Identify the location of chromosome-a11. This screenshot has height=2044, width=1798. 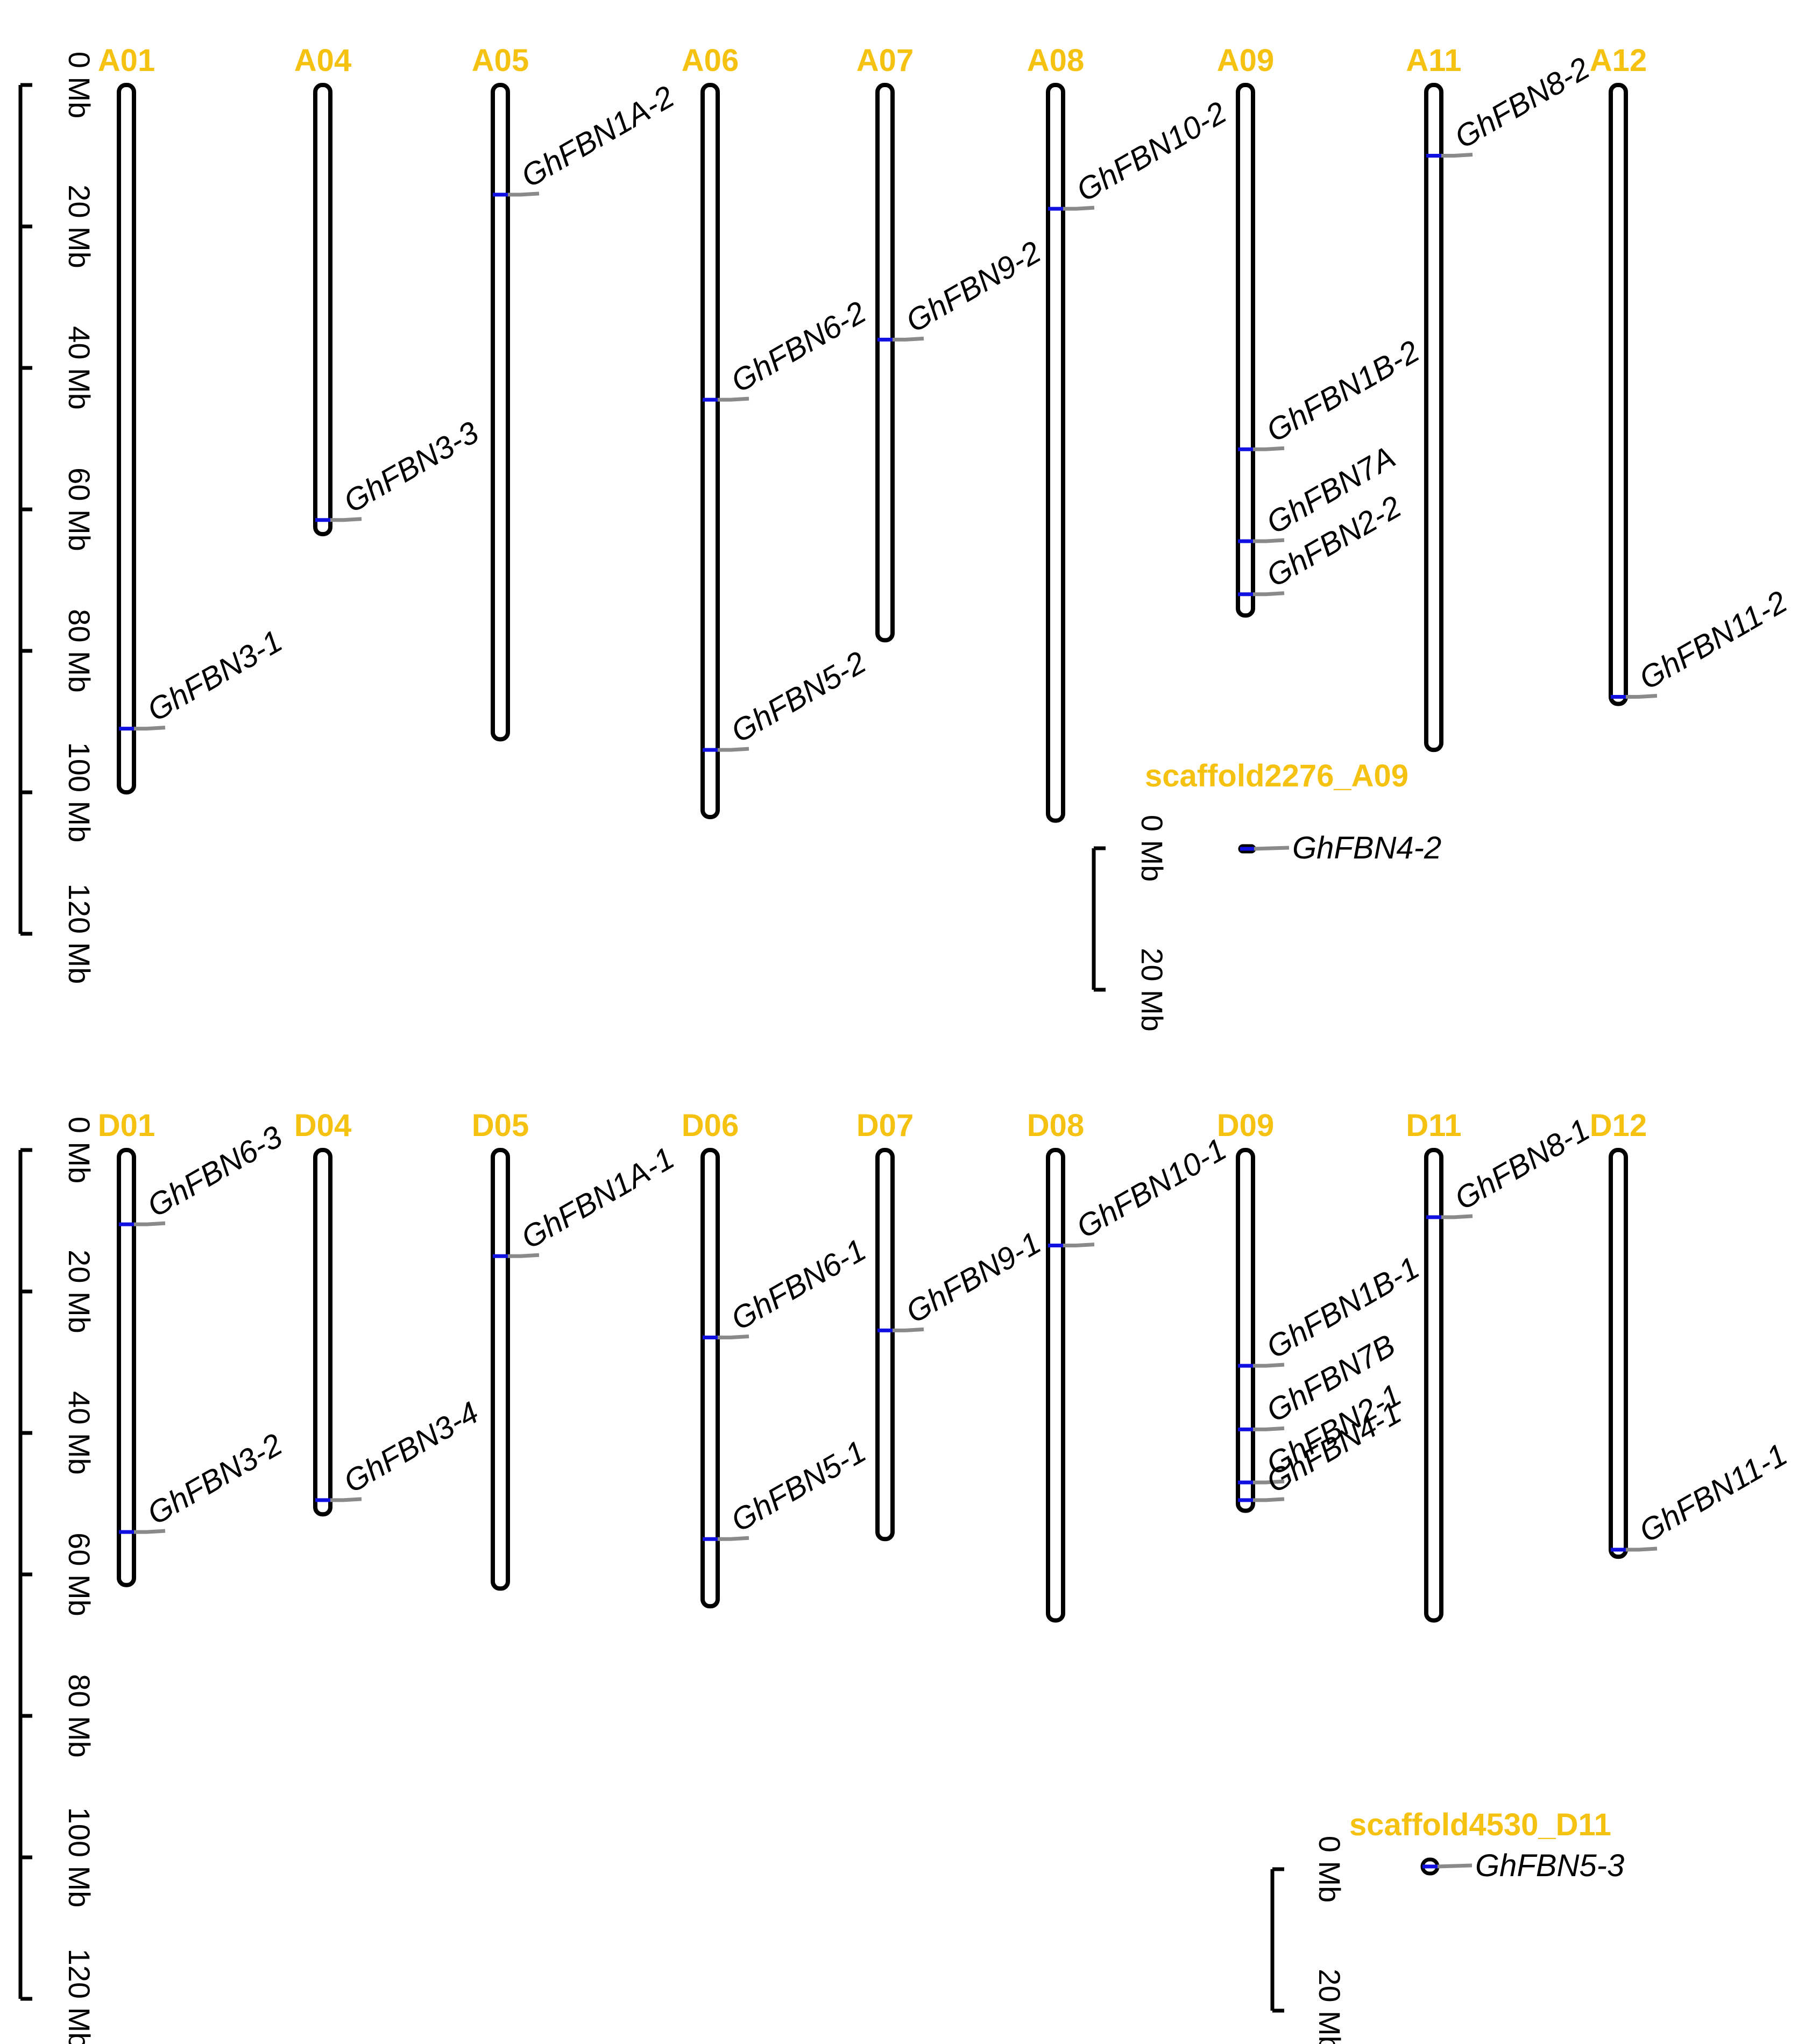
(1433, 418).